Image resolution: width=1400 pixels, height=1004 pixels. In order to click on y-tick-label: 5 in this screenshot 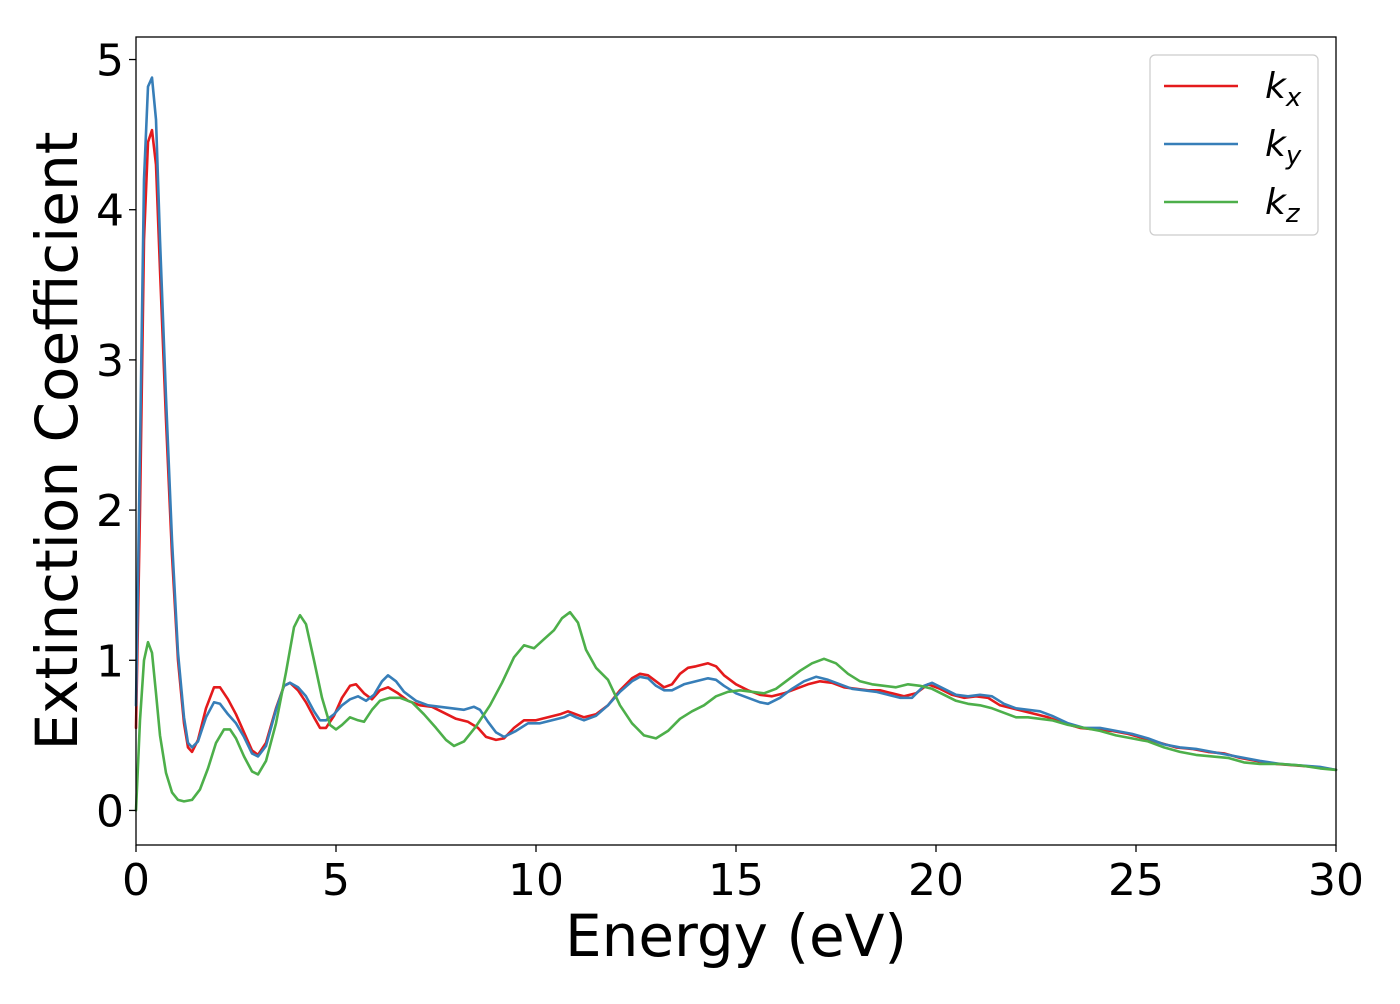, I will do `click(110, 61)`.